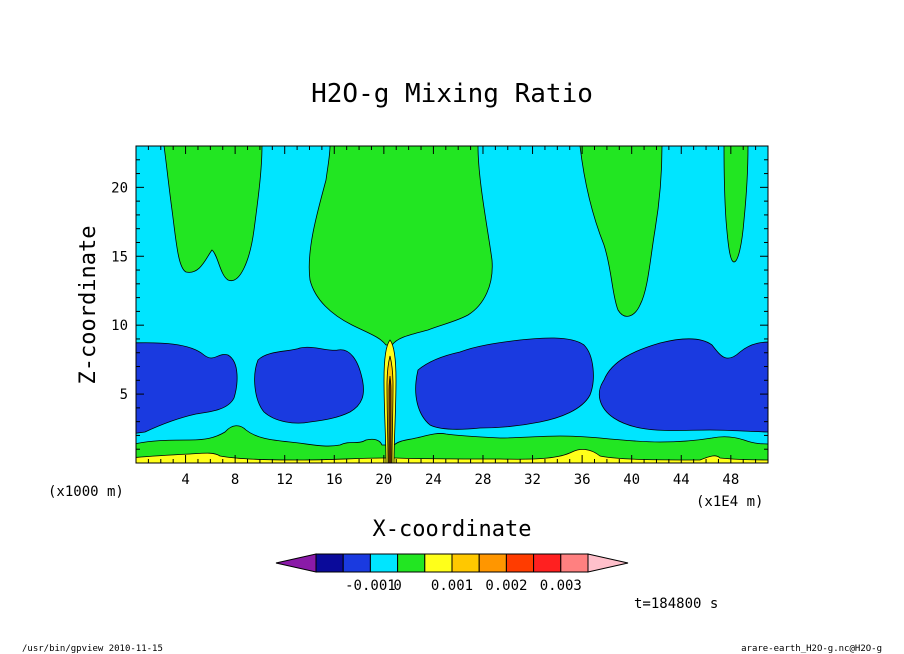  I want to click on x-tick-label: 12, so click(284, 480).